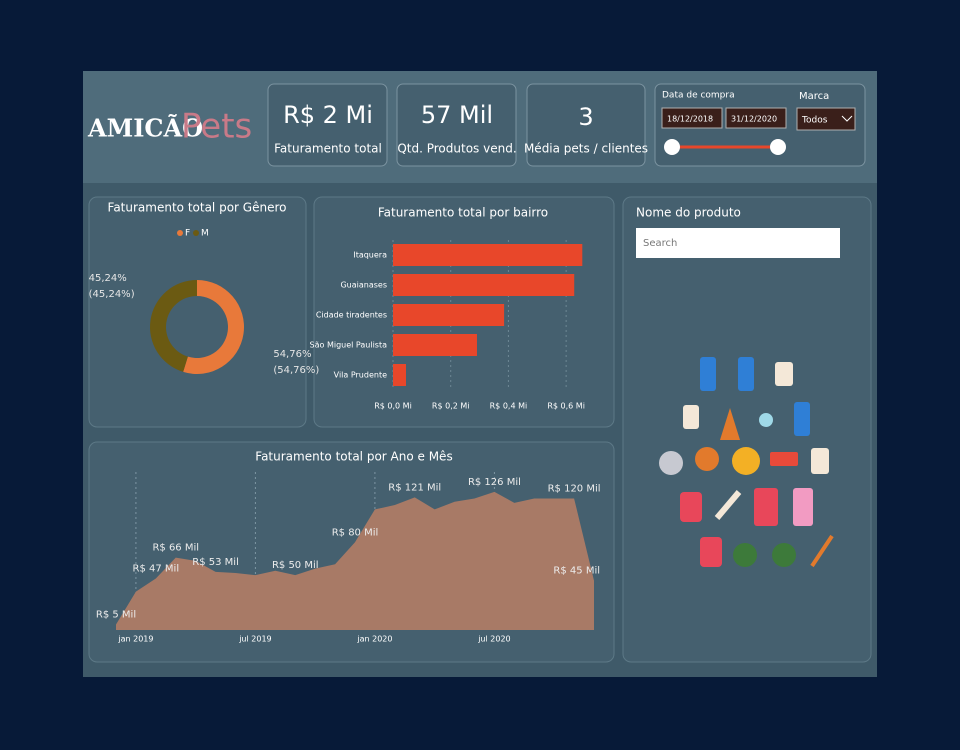  What do you see at coordinates (576, 571) in the screenshot?
I see `data-label: R$ 45 Mil` at bounding box center [576, 571].